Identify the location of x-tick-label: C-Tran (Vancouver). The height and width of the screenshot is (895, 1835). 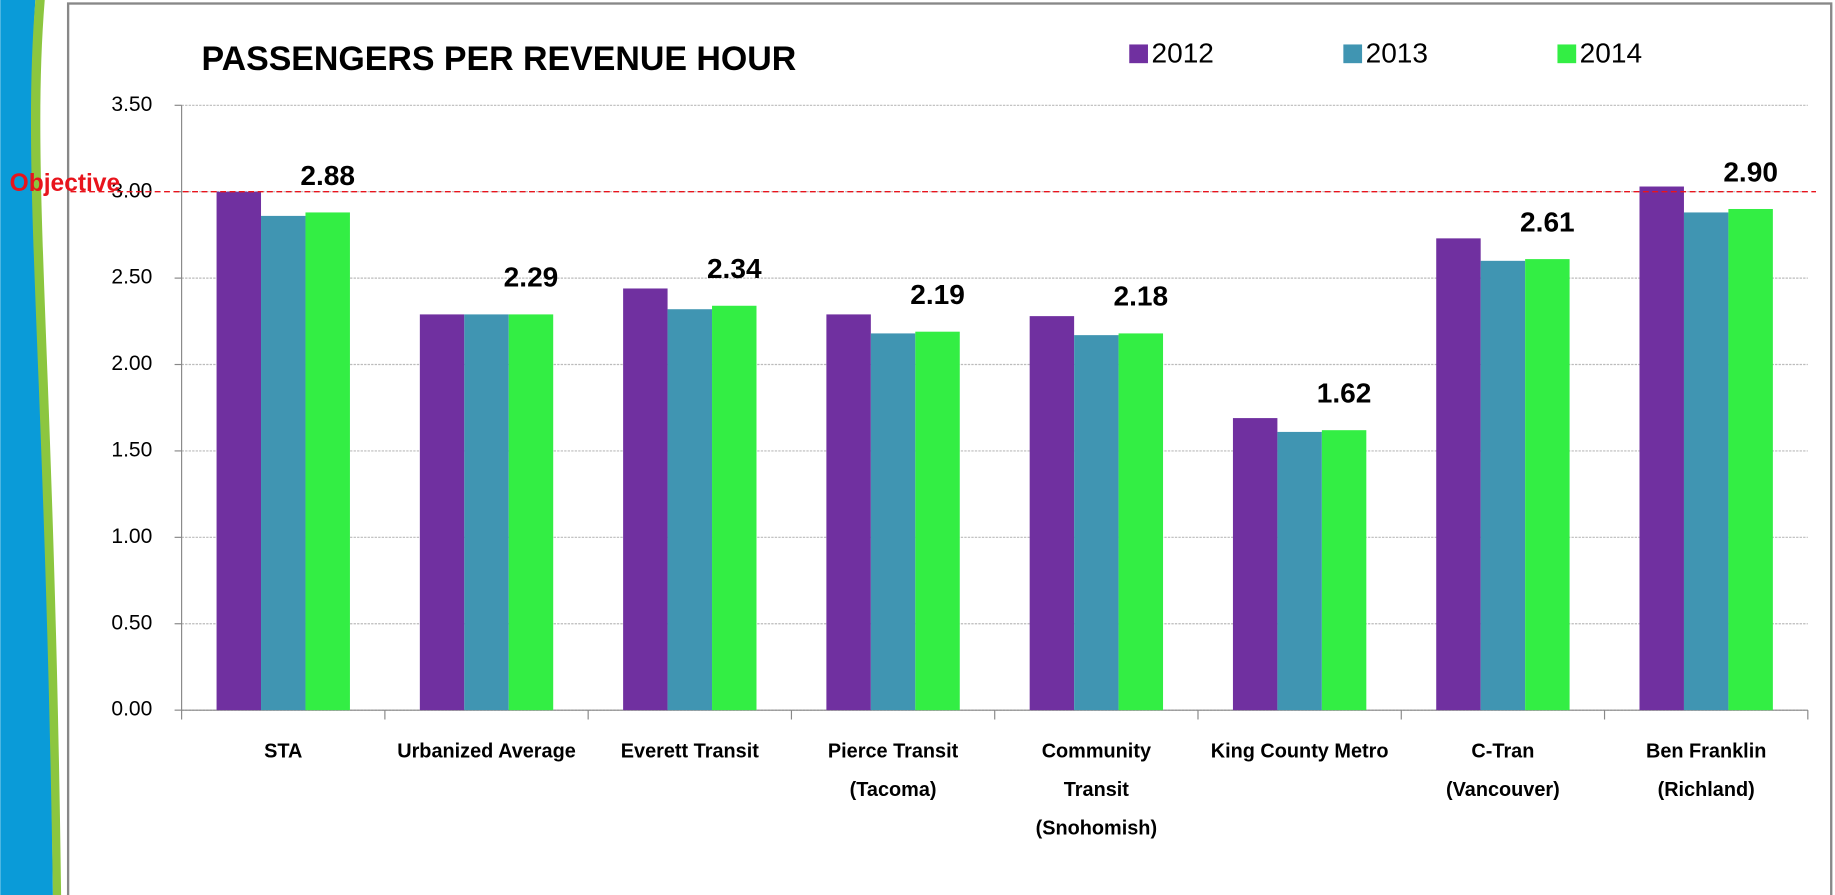
(1503, 771).